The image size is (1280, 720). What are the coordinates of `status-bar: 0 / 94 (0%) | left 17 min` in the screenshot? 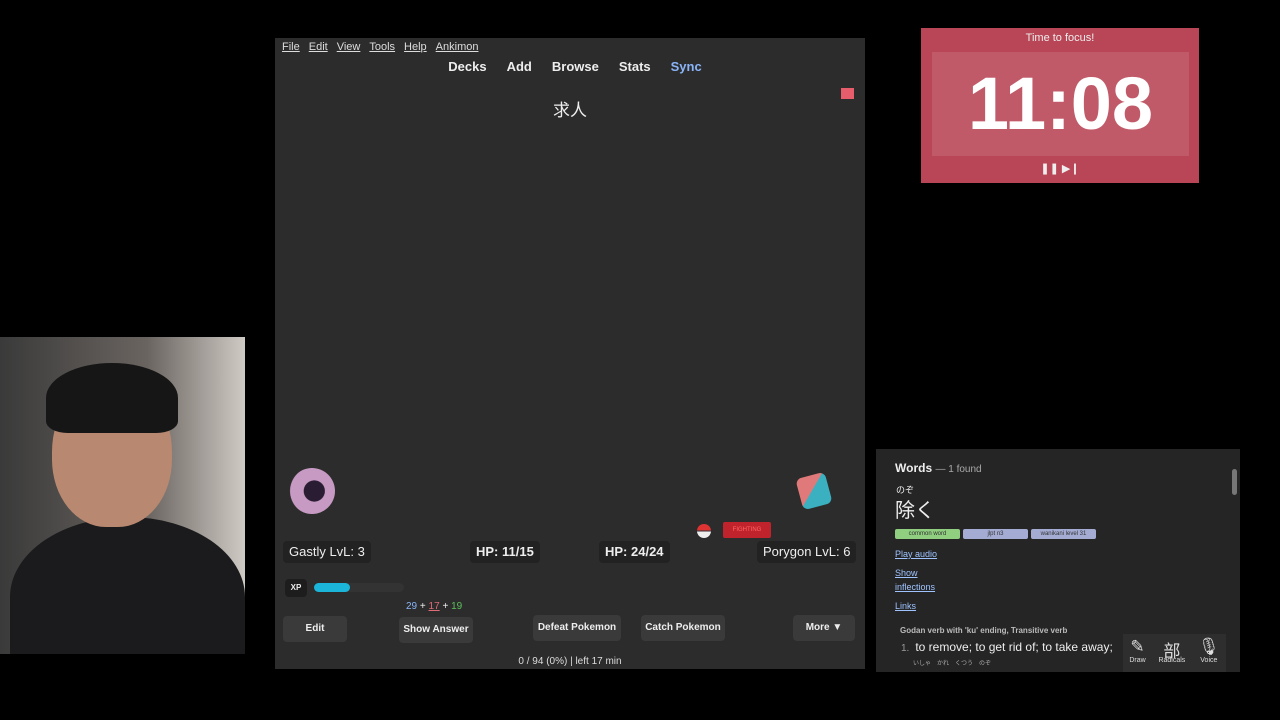 It's located at (570, 661).